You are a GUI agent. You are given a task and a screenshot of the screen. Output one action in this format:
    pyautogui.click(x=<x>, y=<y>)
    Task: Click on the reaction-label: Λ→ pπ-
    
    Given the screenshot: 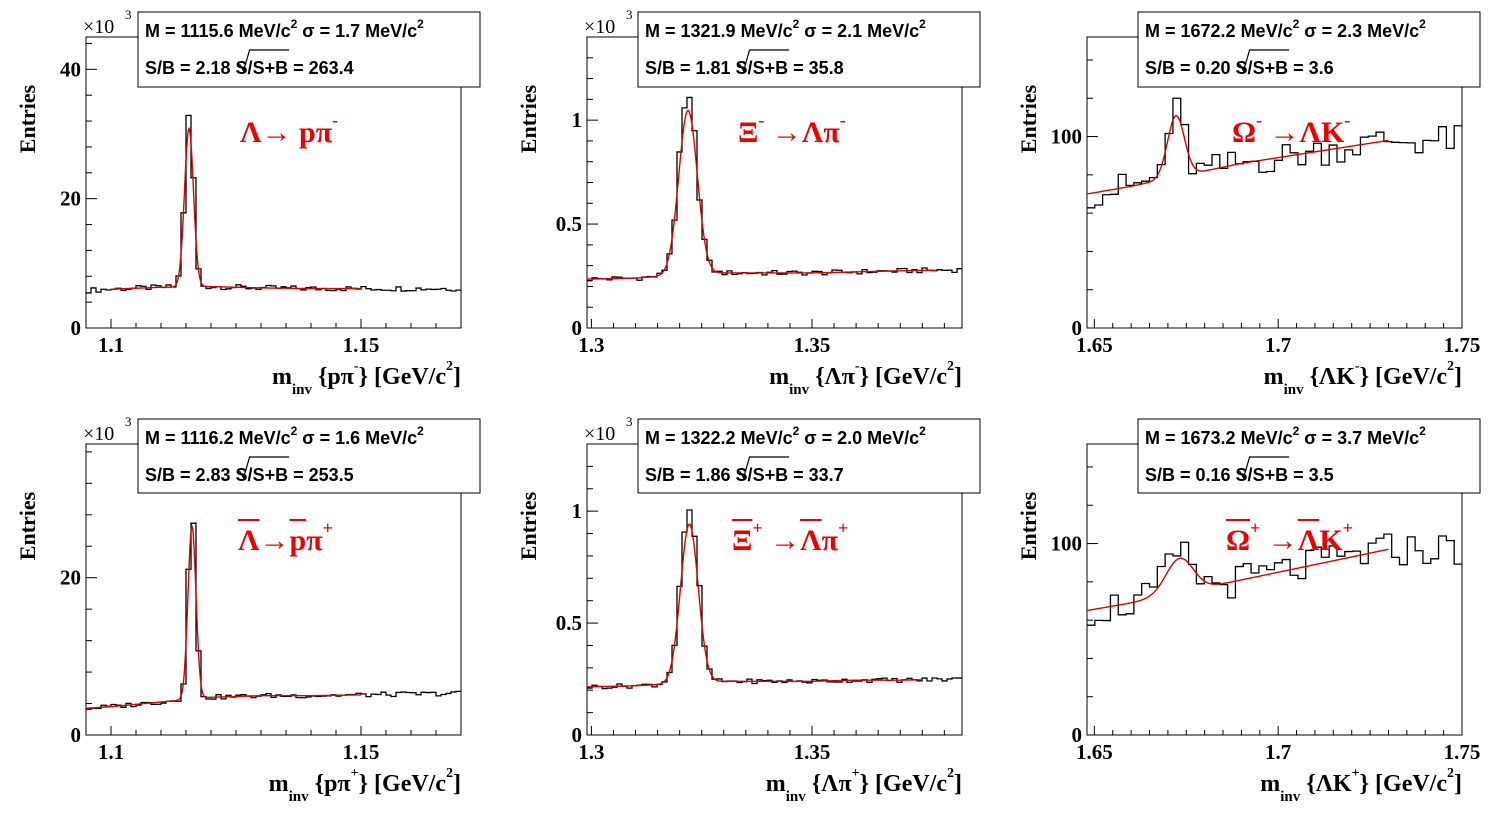 What is the action you would take?
    pyautogui.click(x=289, y=129)
    